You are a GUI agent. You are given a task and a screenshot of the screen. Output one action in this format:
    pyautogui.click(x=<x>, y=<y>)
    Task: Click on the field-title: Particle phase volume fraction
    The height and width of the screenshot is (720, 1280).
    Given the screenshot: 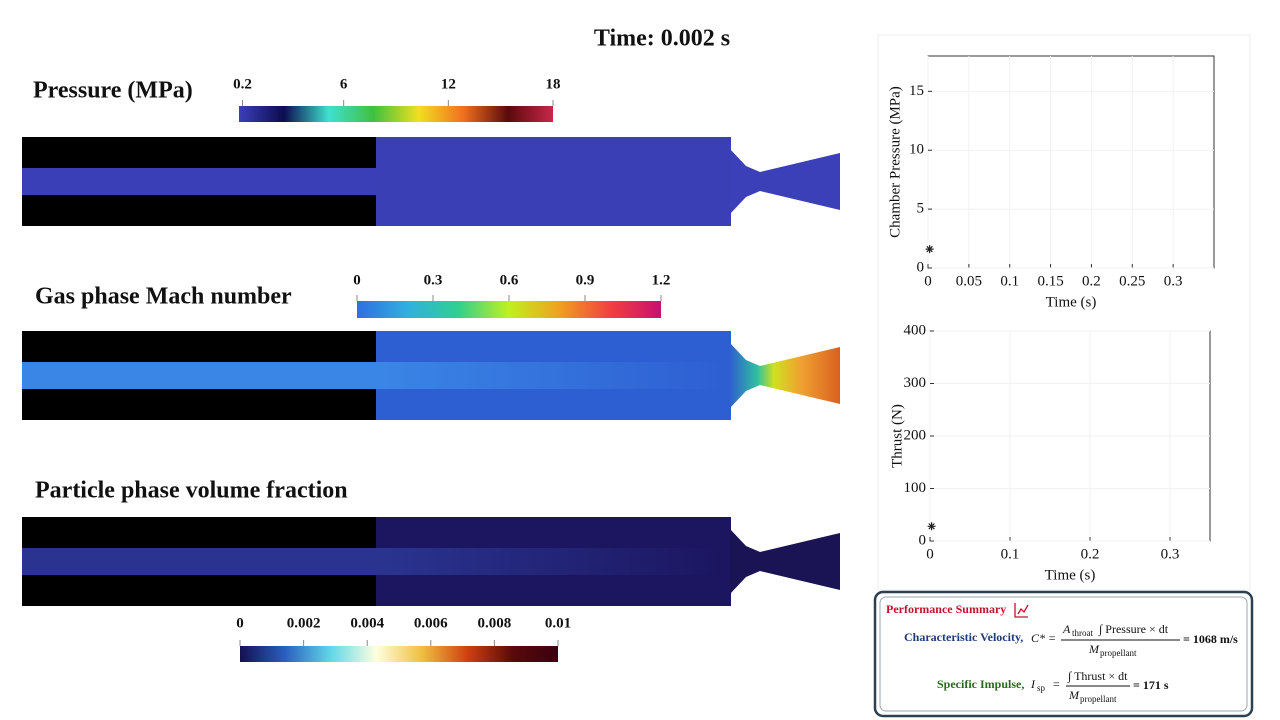 What is the action you would take?
    pyautogui.click(x=191, y=491)
    